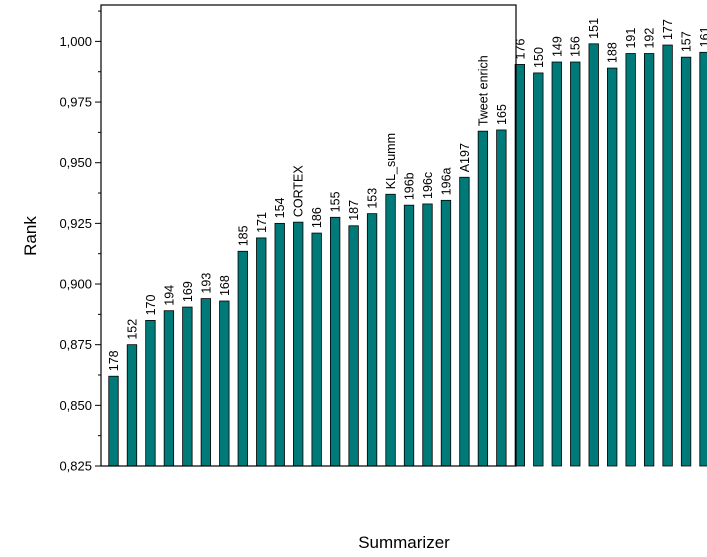 This screenshot has width=707, height=557. Describe the element at coordinates (317, 217) in the screenshot. I see `bar-label: 186` at that location.